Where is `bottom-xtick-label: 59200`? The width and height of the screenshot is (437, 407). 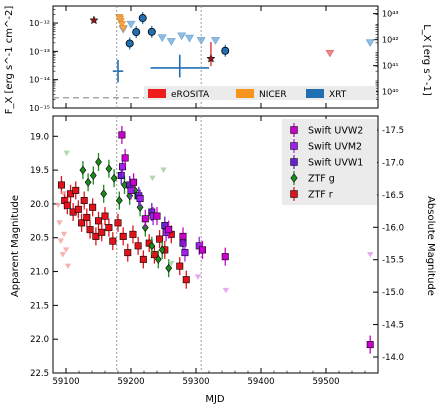
bottom-xtick-label: 59200 is located at coordinates (130, 382).